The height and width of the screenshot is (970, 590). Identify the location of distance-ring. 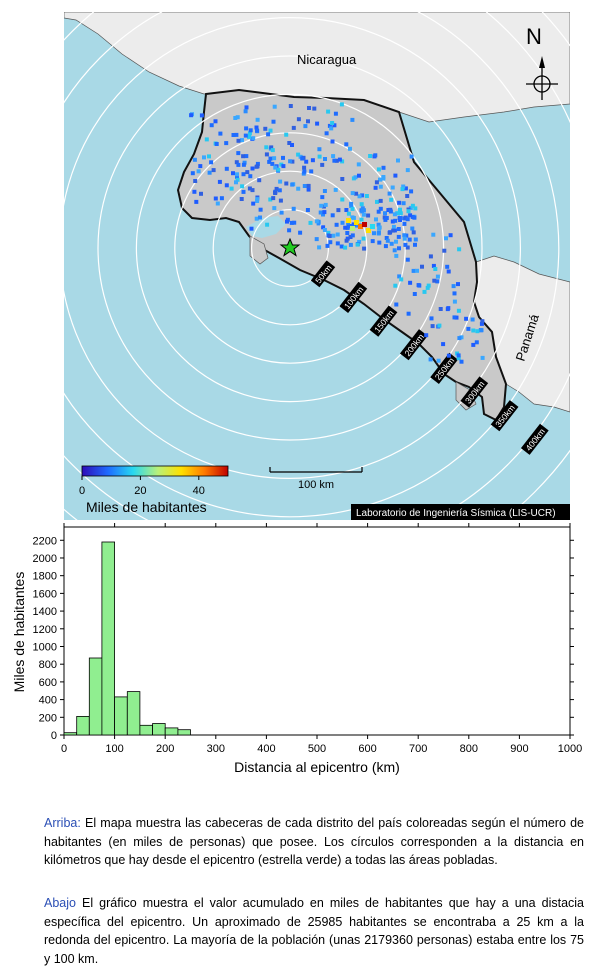
(290, 248).